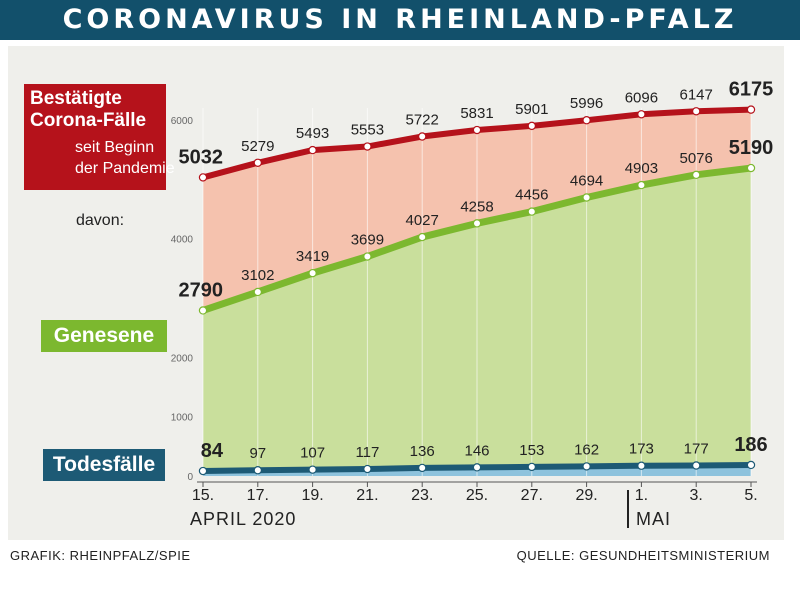 The image size is (800, 608). Describe the element at coordinates (367, 240) in the screenshot. I see `recovered-data-label: 3699` at that location.